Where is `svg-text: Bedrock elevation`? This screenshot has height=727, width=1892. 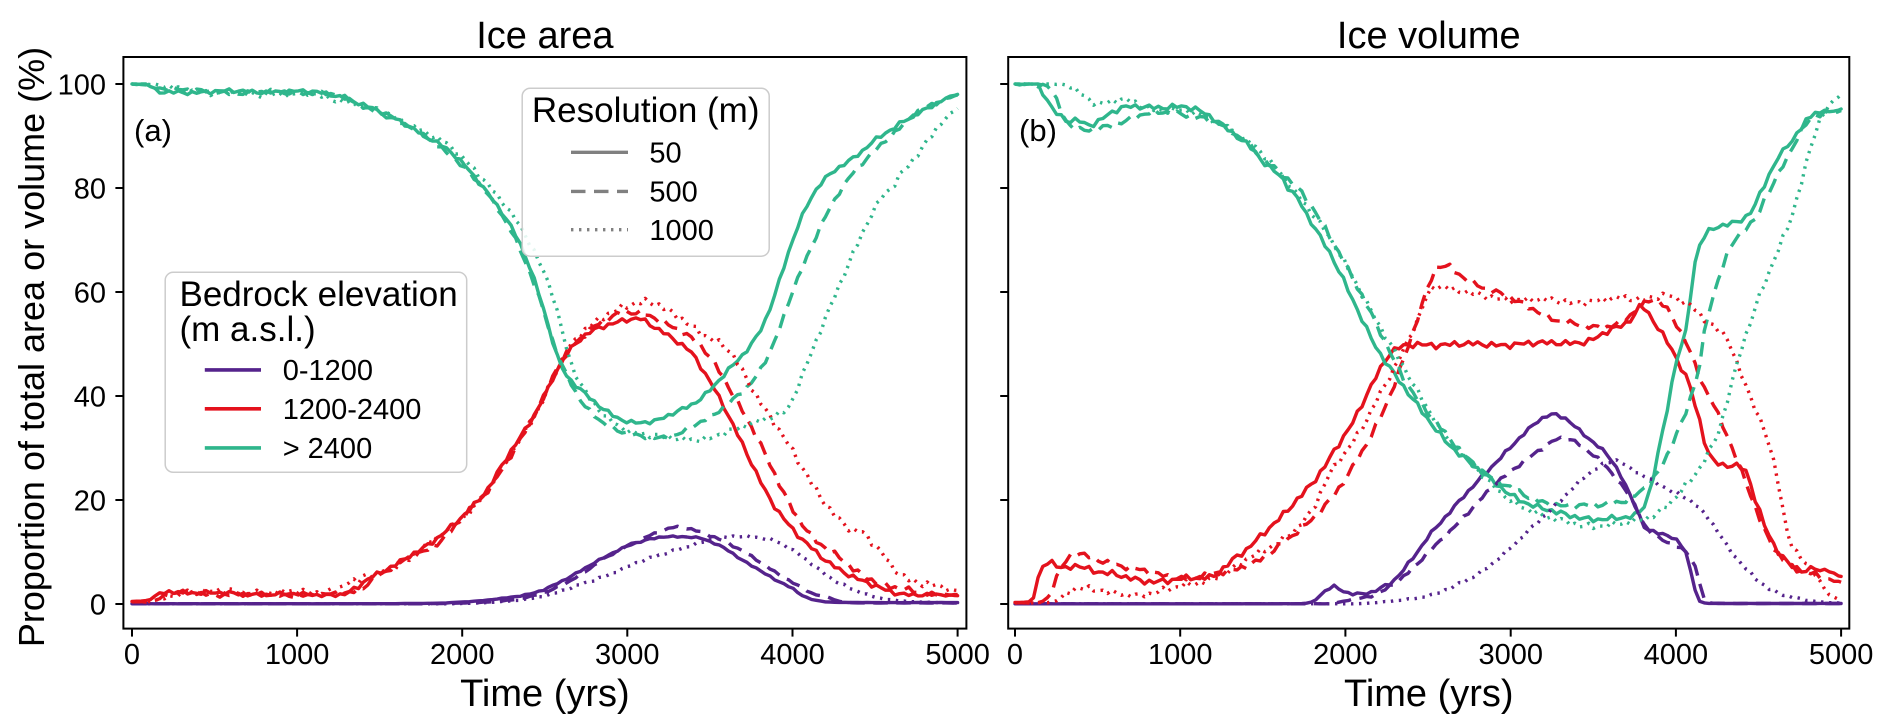 svg-text: Bedrock elevation is located at coordinates (319, 294).